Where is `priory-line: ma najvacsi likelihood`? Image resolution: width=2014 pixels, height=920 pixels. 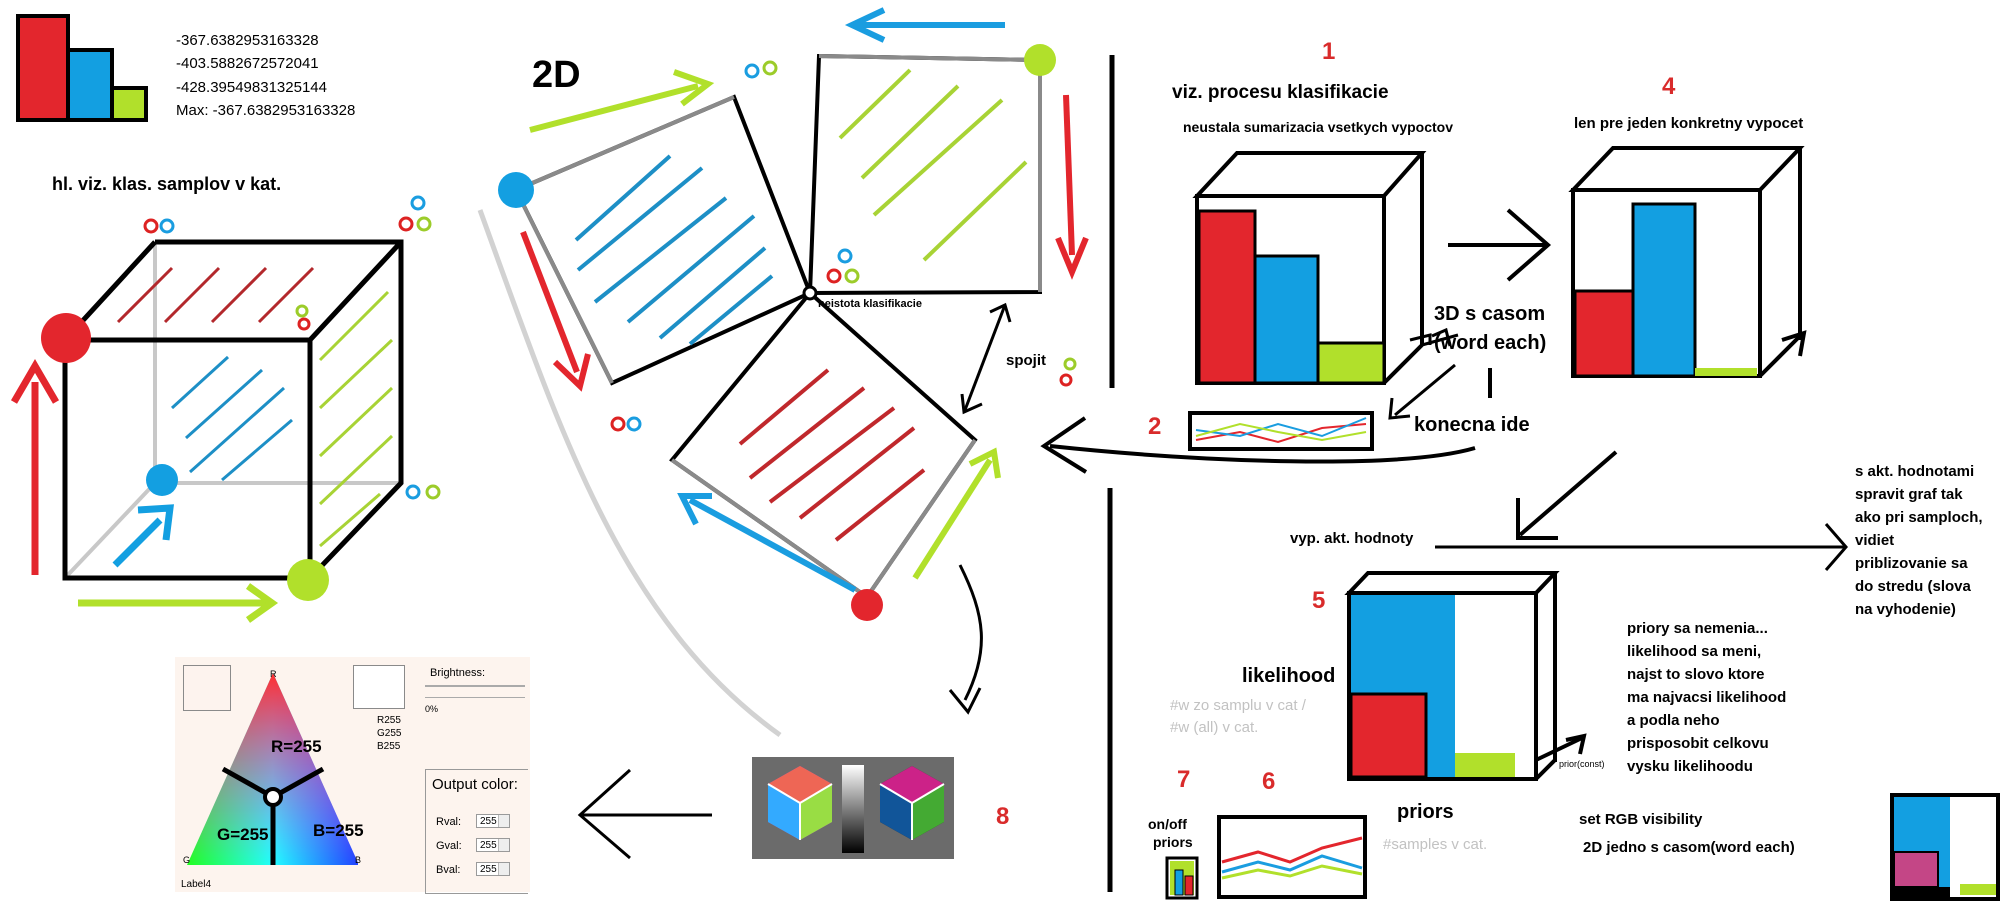 priory-line: ma najvacsi likelihood is located at coordinates (1707, 697).